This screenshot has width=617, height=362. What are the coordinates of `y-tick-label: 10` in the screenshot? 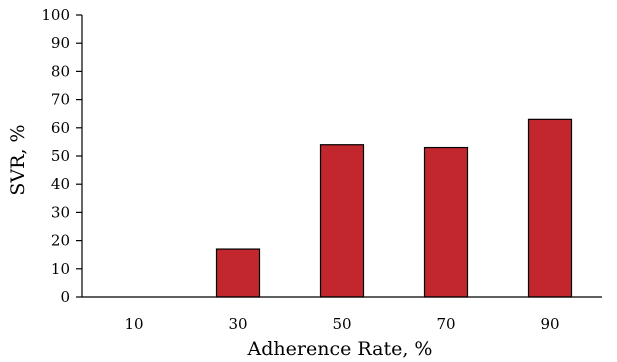 It's located at (60, 269).